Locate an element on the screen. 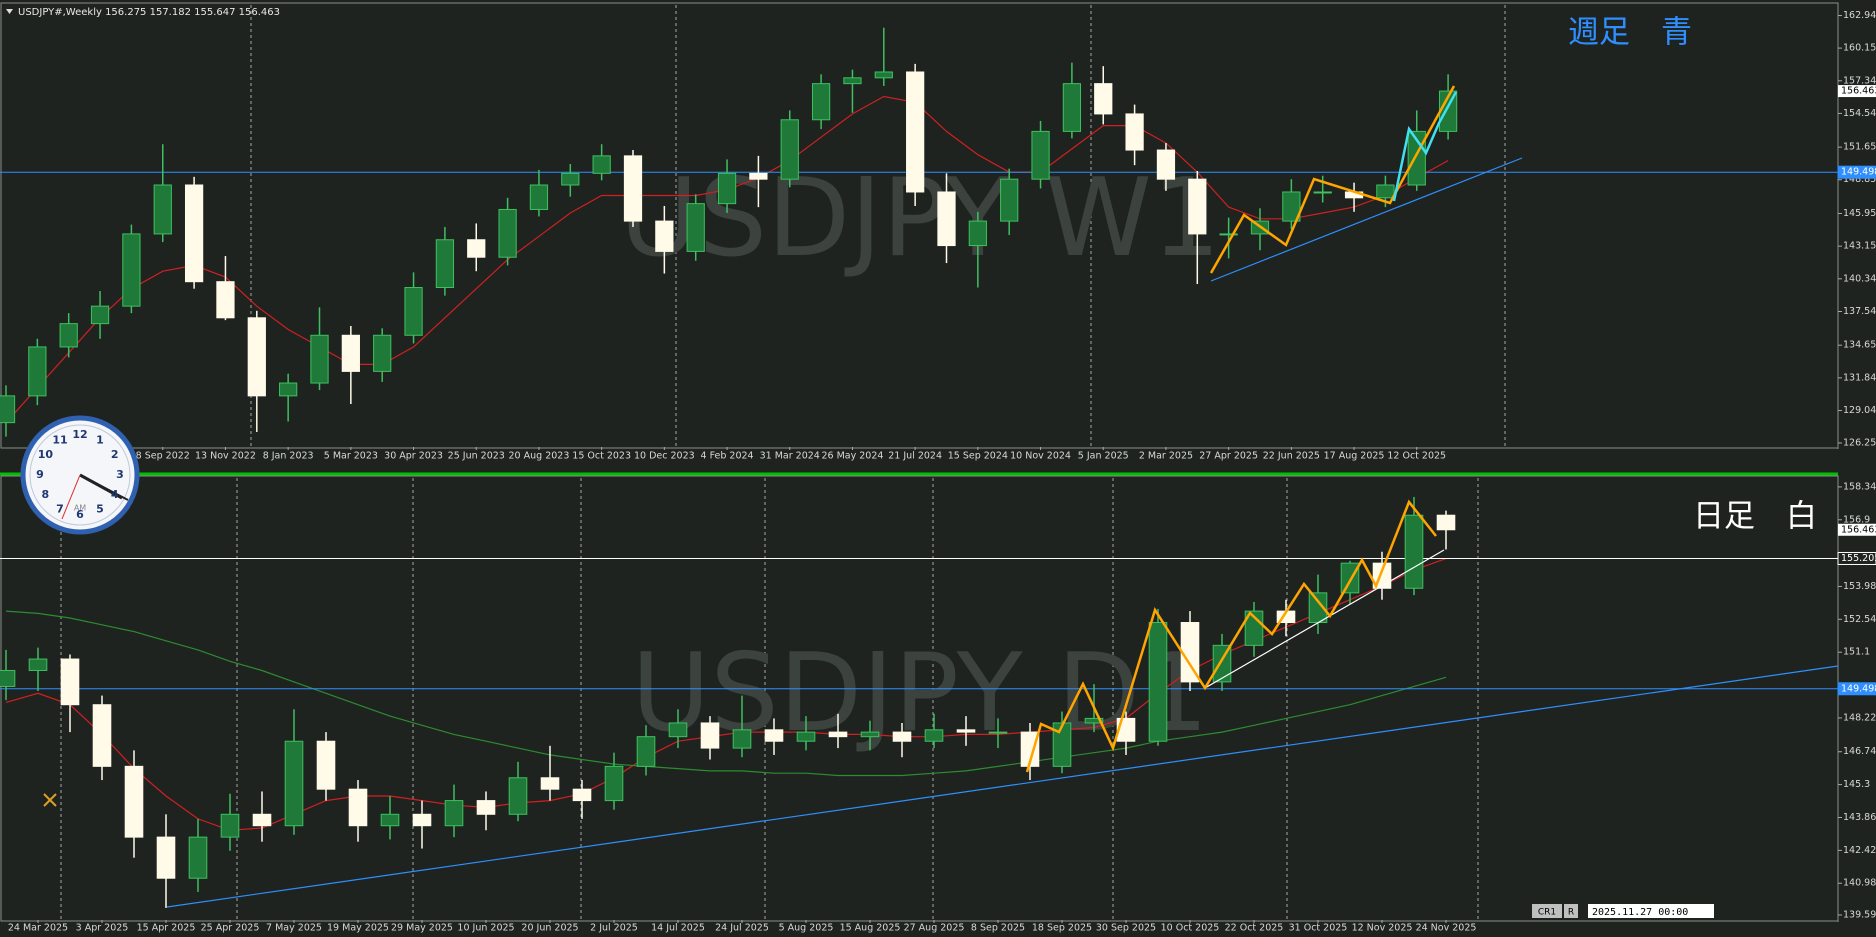 This screenshot has height=937, width=1876. x-tick-label: 18 Sep 2025 is located at coordinates (1062, 928).